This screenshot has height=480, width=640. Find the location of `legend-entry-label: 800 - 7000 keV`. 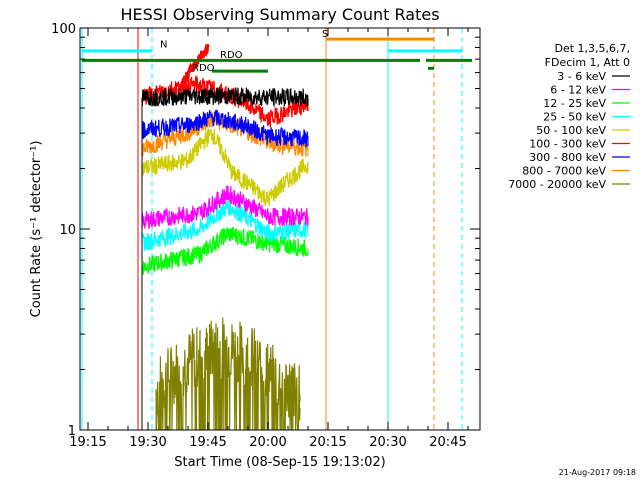

legend-entry-label: 800 - 7000 keV is located at coordinates (564, 171).